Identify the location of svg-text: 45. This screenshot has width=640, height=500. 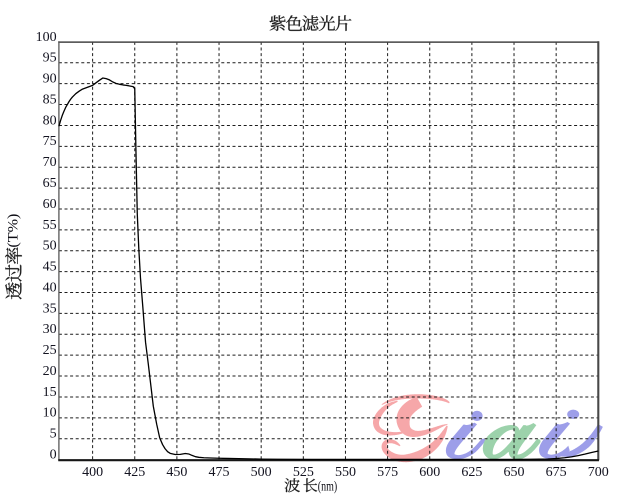
(50, 267).